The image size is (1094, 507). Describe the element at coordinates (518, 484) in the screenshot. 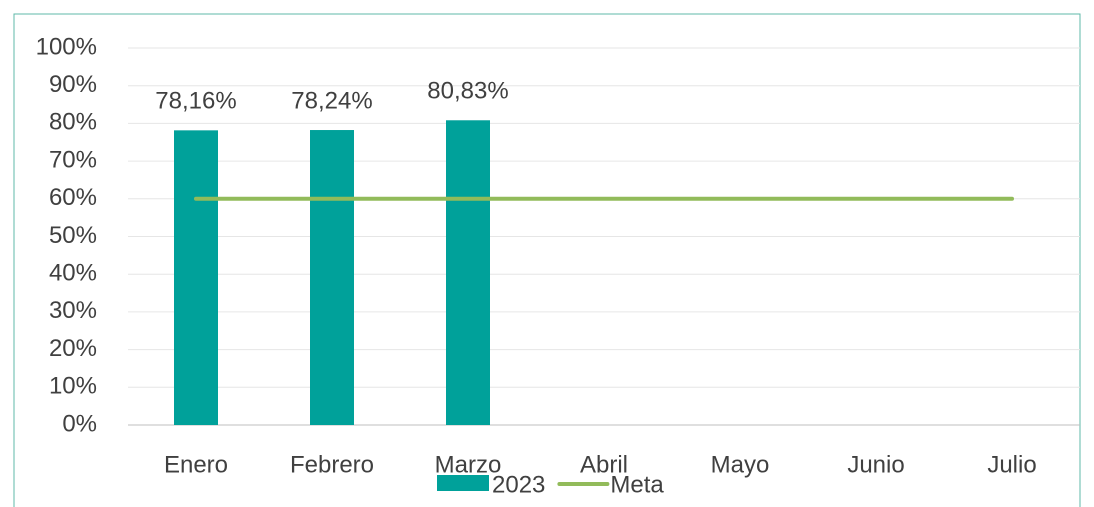

I see `legend-label: 2023` at that location.